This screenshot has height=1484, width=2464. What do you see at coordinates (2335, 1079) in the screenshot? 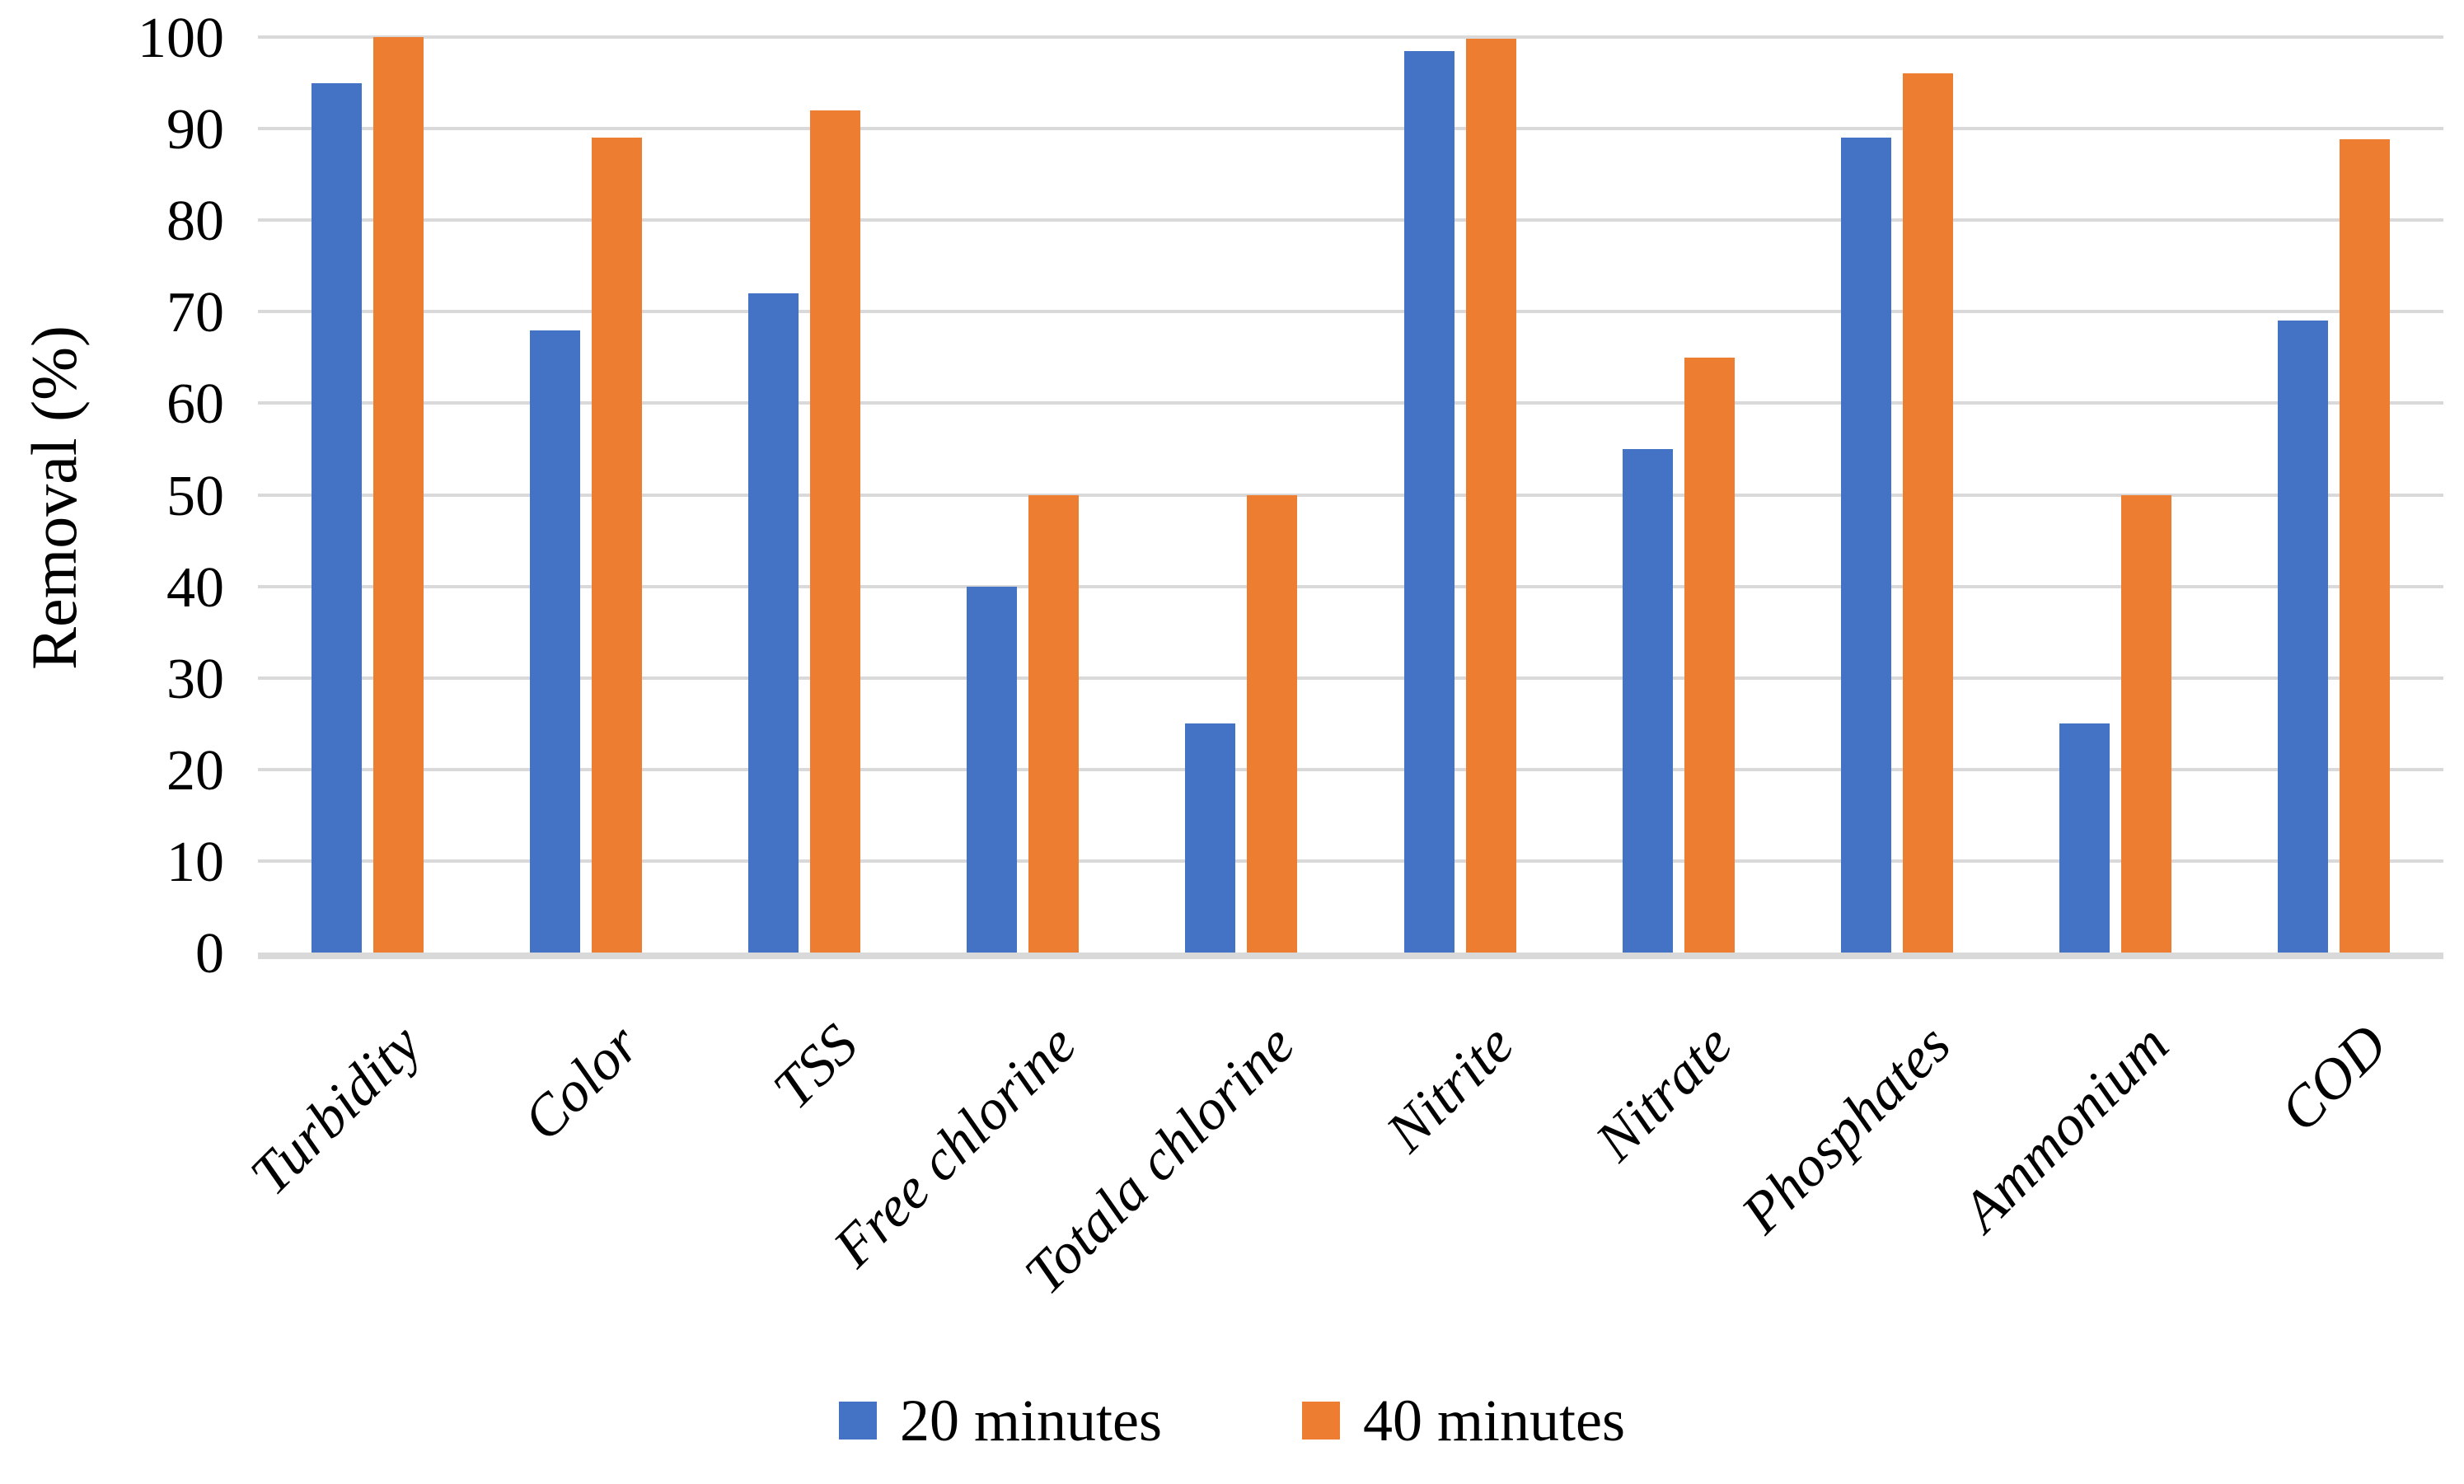
I see `x-category-label-cod: COD` at bounding box center [2335, 1079].